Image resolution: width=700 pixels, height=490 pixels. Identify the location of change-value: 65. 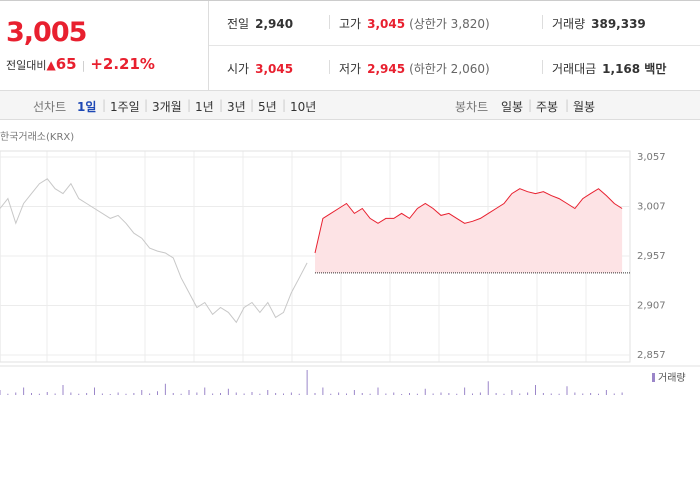
(66, 64).